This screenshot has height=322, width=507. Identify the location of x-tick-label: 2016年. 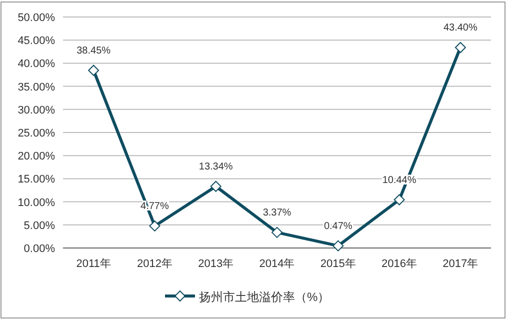
(400, 264).